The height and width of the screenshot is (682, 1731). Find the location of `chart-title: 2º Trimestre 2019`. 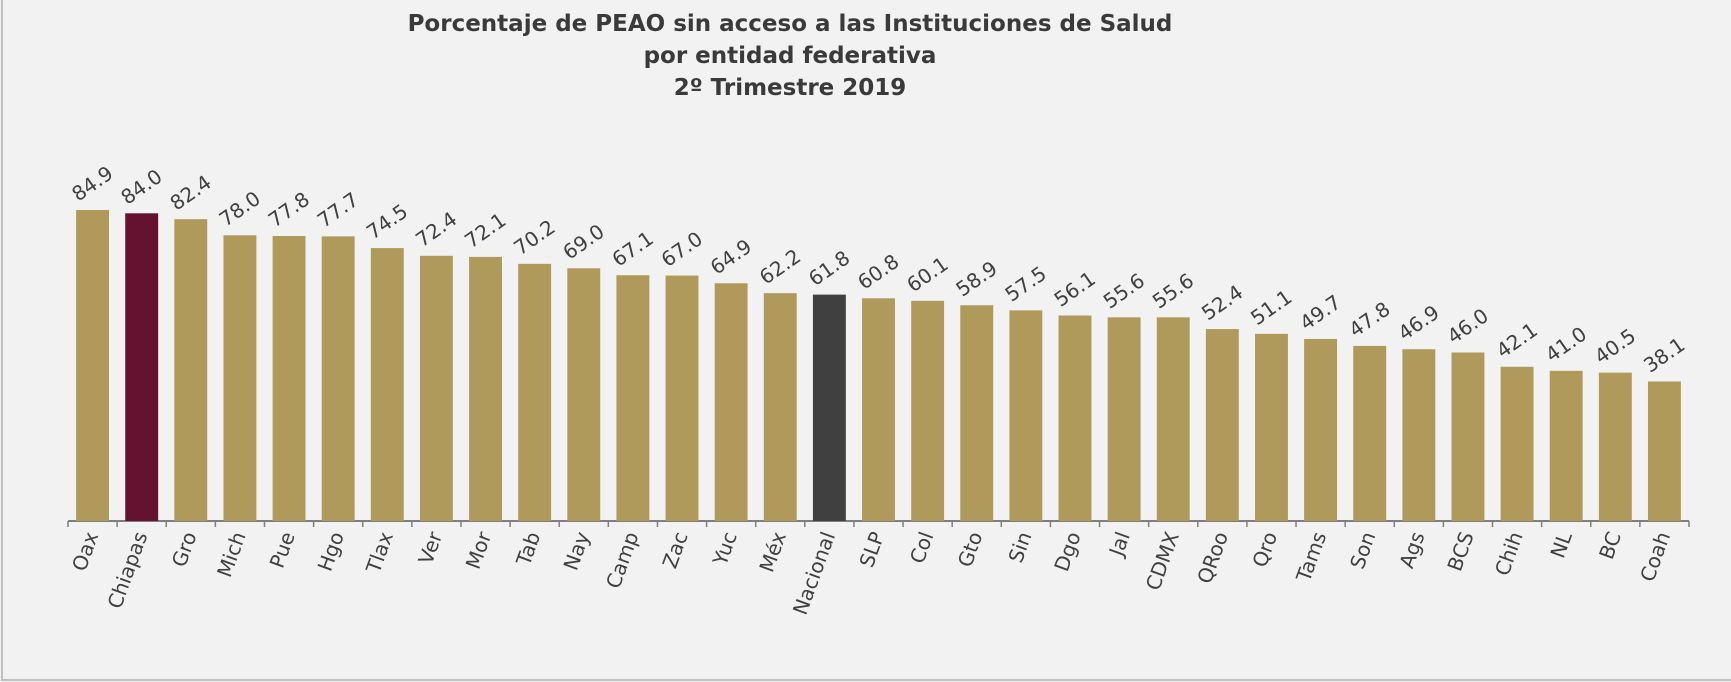

chart-title: 2º Trimestre 2019 is located at coordinates (790, 88).